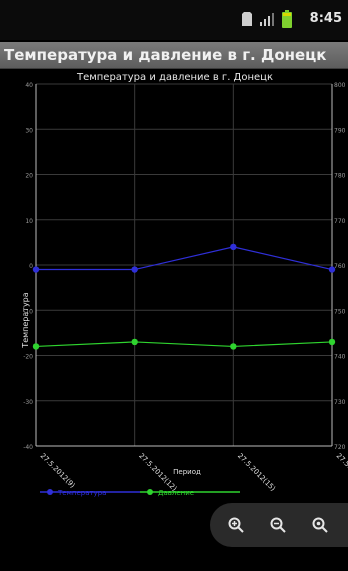 The width and height of the screenshot is (348, 571). I want to click on left-tick-label: -30, so click(28, 402).